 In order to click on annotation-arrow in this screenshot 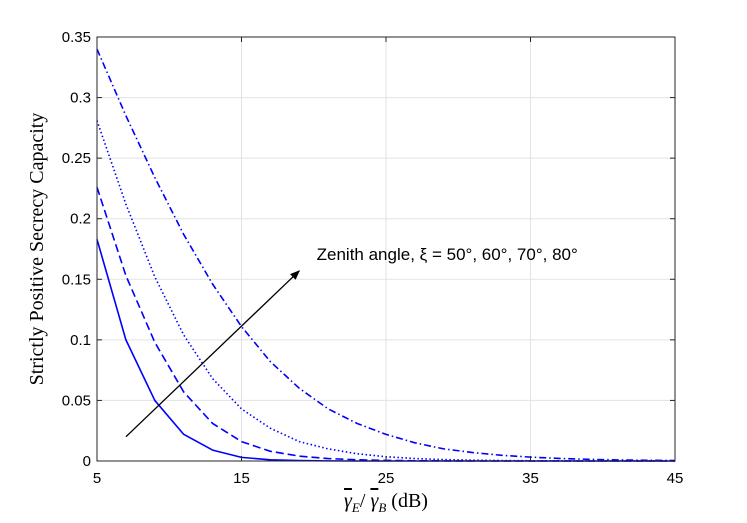, I will do `click(213, 354)`.